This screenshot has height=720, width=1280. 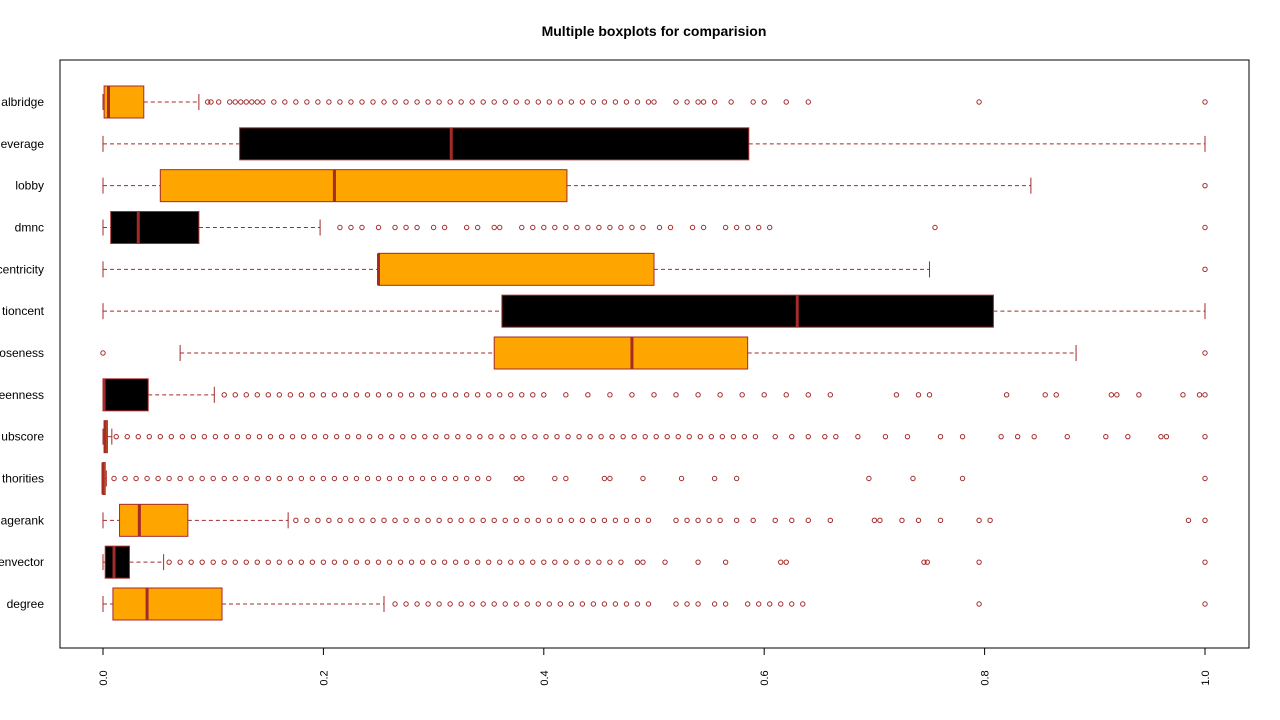 What do you see at coordinates (1206, 677) in the screenshot?
I see `x-tick-label: 1.0` at bounding box center [1206, 677].